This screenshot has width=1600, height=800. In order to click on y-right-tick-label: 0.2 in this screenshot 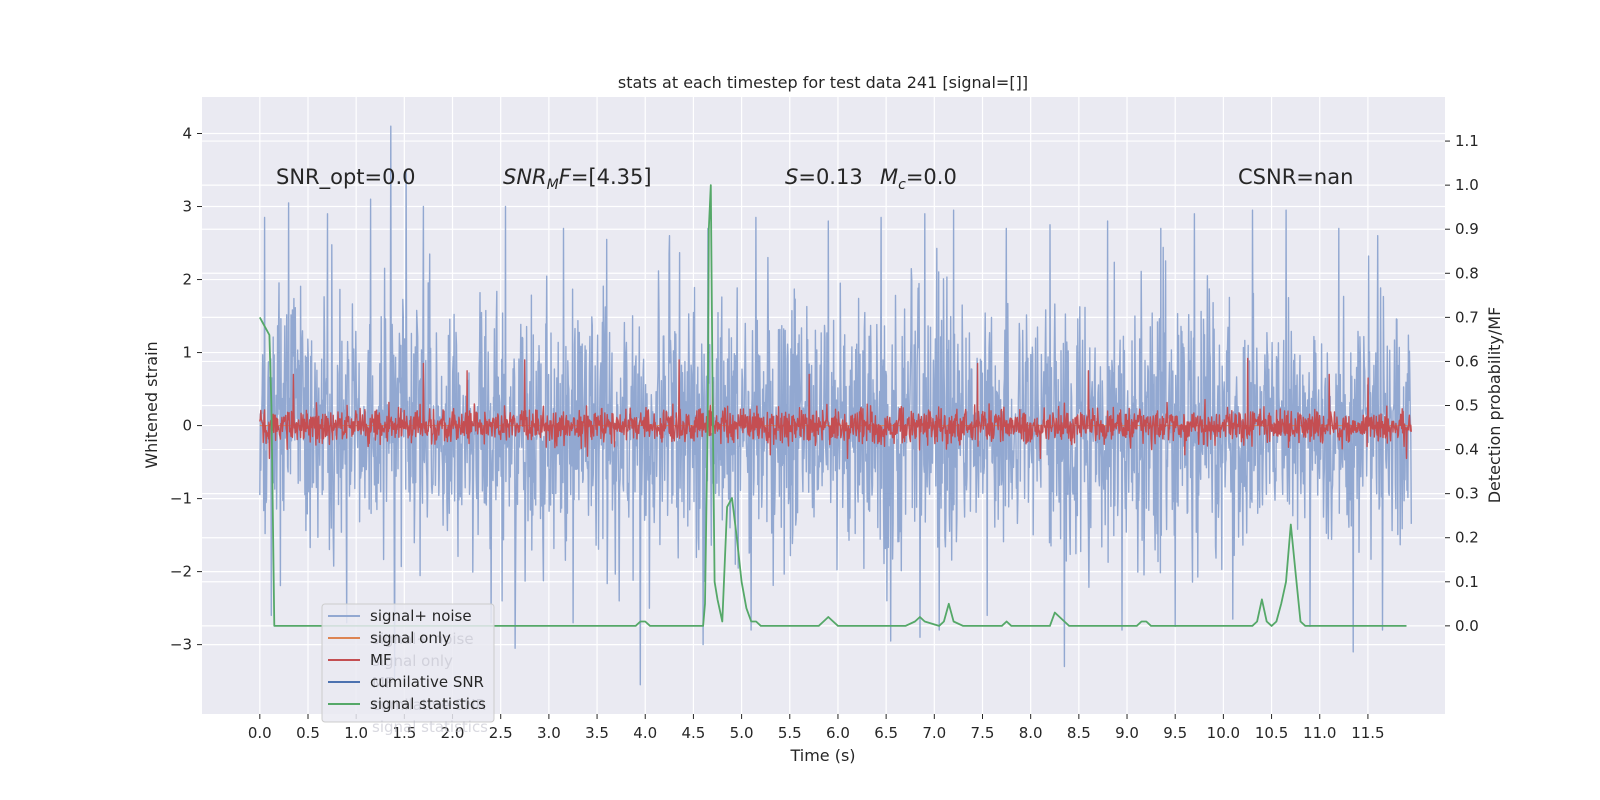, I will do `click(1467, 538)`.